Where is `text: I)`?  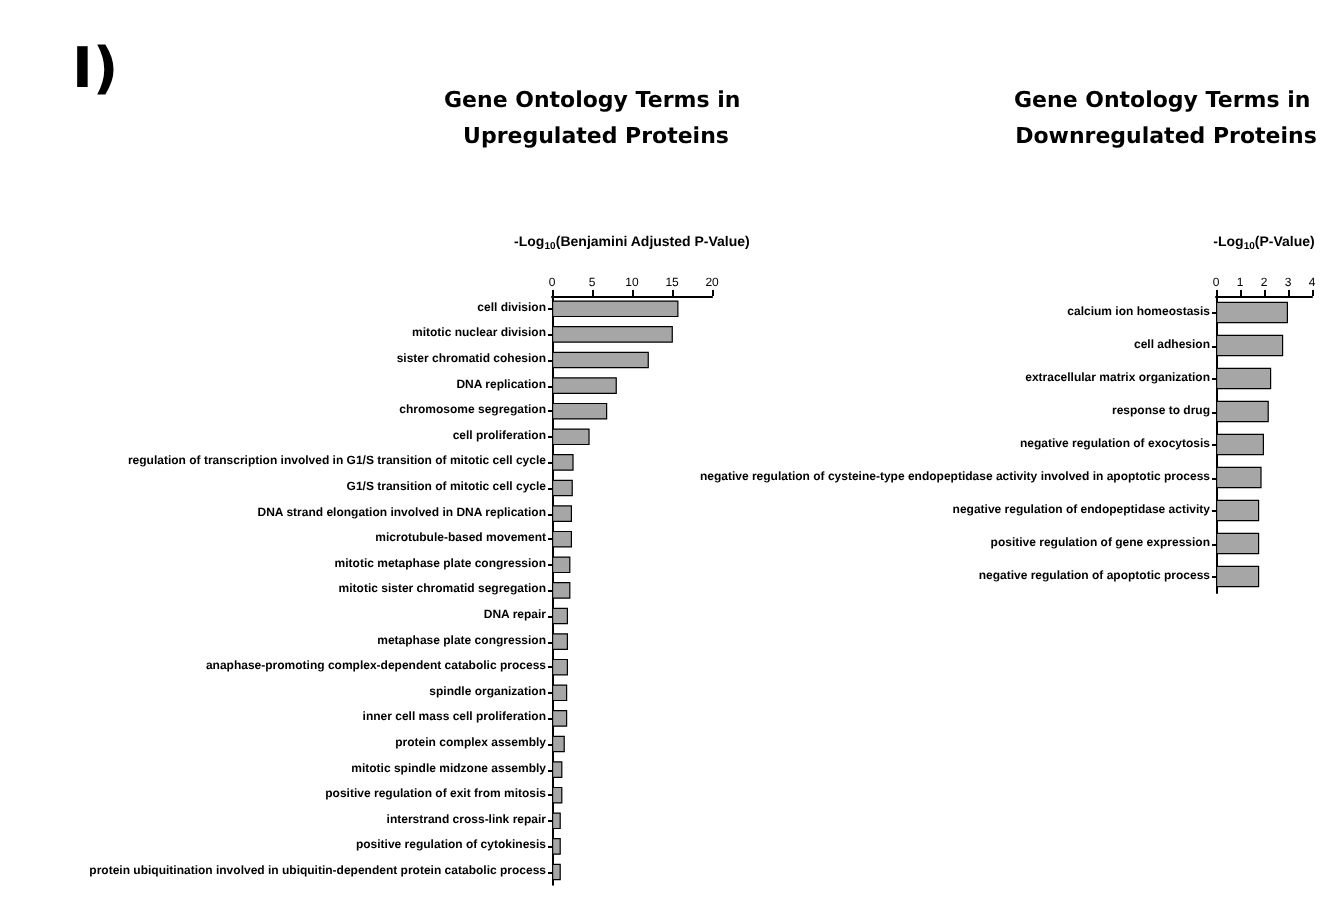
text: I) is located at coordinates (95, 68).